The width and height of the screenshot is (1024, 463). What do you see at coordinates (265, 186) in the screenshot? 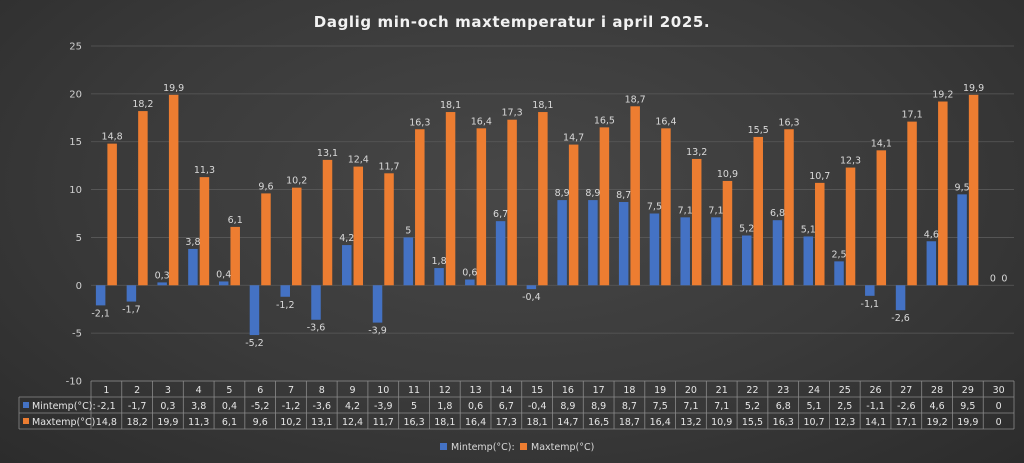
I see `data-label: 9,6` at bounding box center [265, 186].